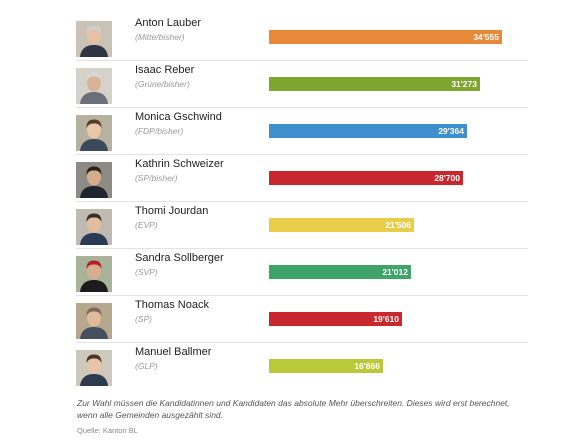  Describe the element at coordinates (178, 117) in the screenshot. I see `candidate-name: Monica Gschwind` at that location.